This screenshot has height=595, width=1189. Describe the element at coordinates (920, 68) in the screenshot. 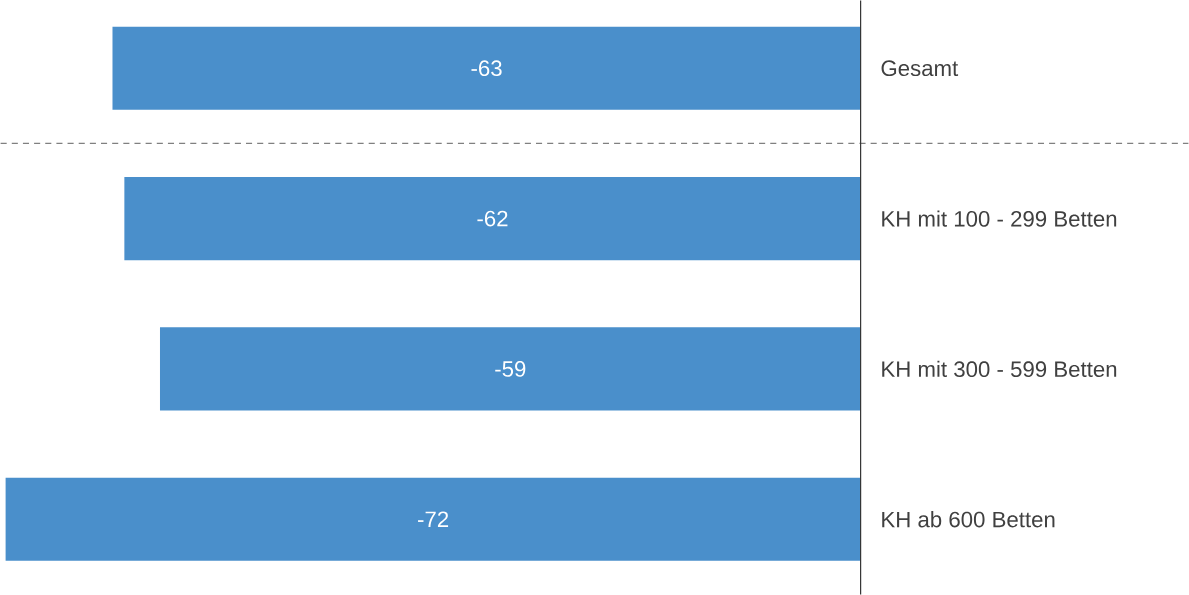

I see `y-tick-label: Gesamt` at that location.